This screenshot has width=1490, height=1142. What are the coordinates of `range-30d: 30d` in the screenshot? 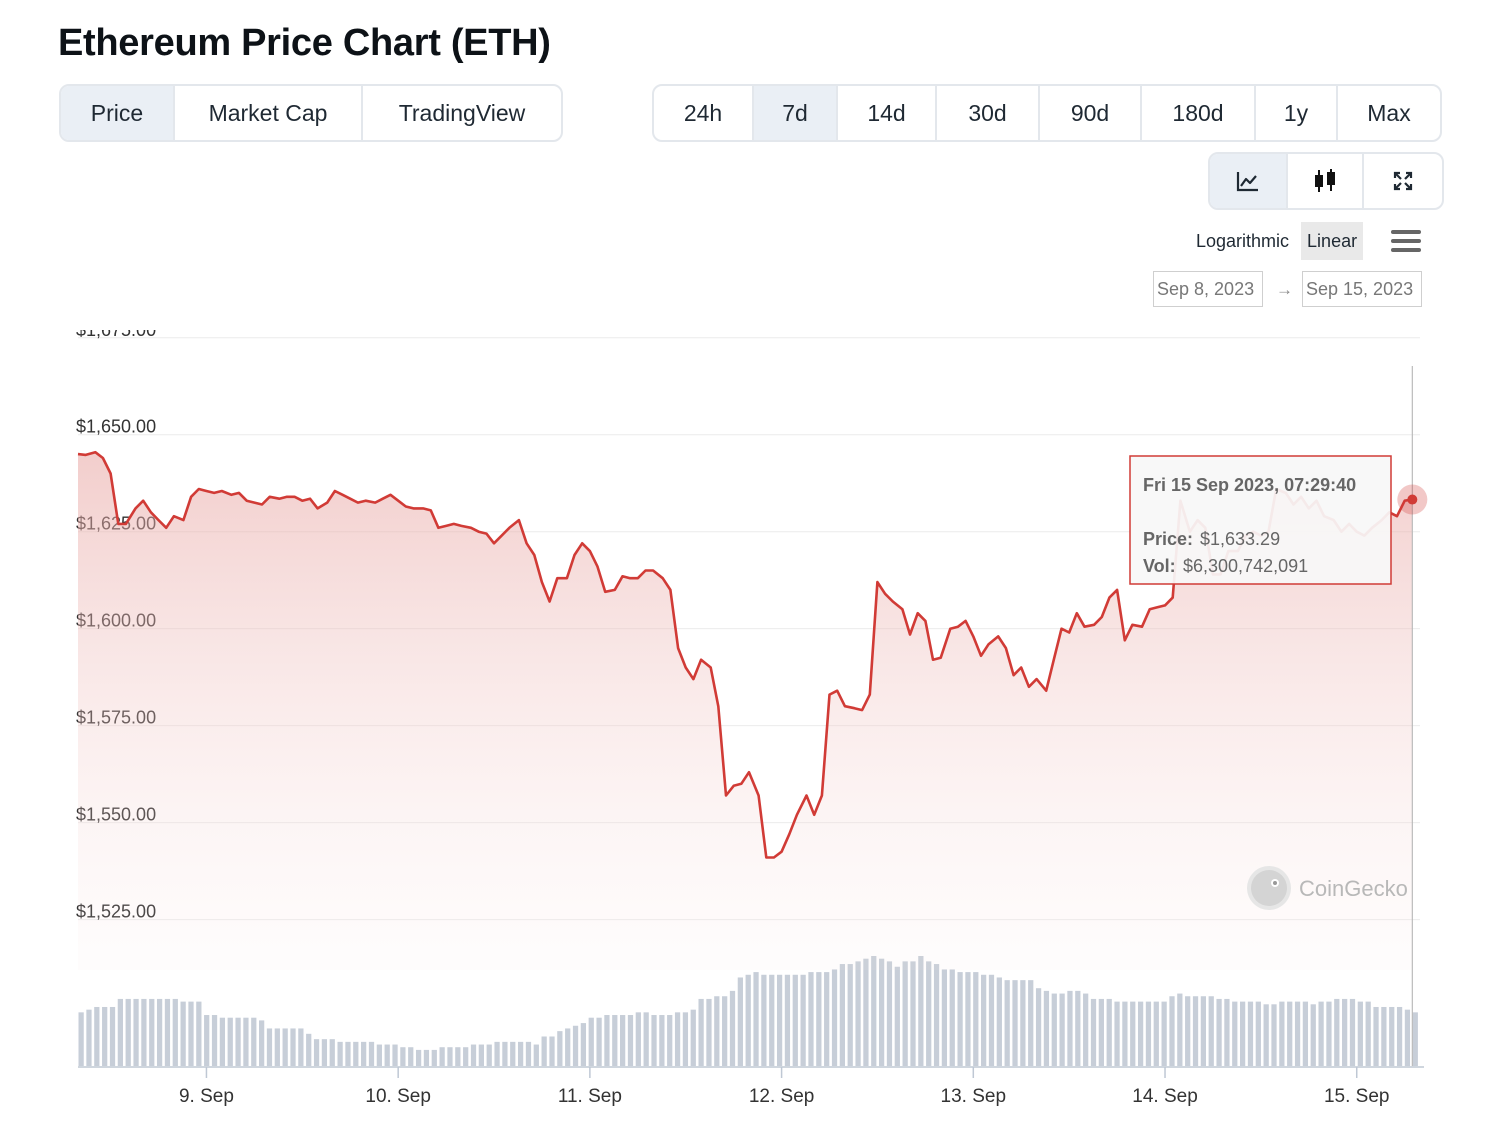 It's located at (988, 113).